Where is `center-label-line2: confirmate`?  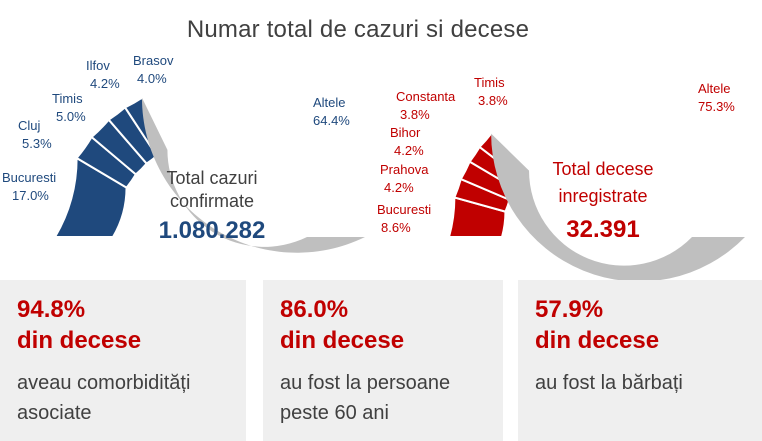 center-label-line2: confirmate is located at coordinates (212, 201).